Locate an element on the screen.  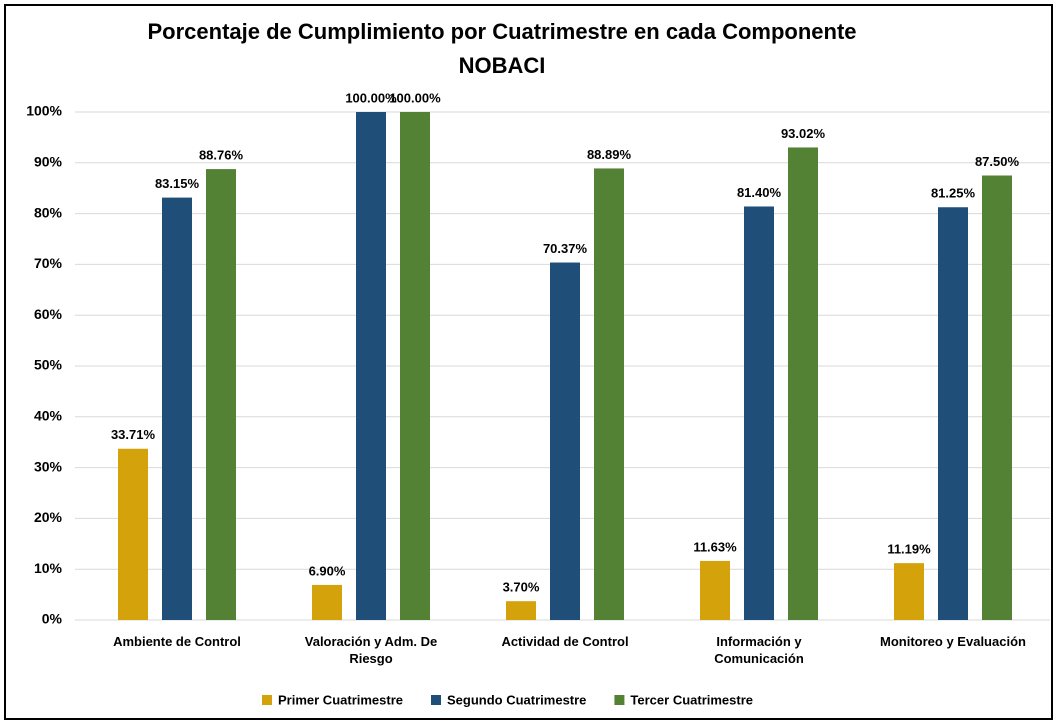
legend-label: Primer Cuatrimestre is located at coordinates (340, 699).